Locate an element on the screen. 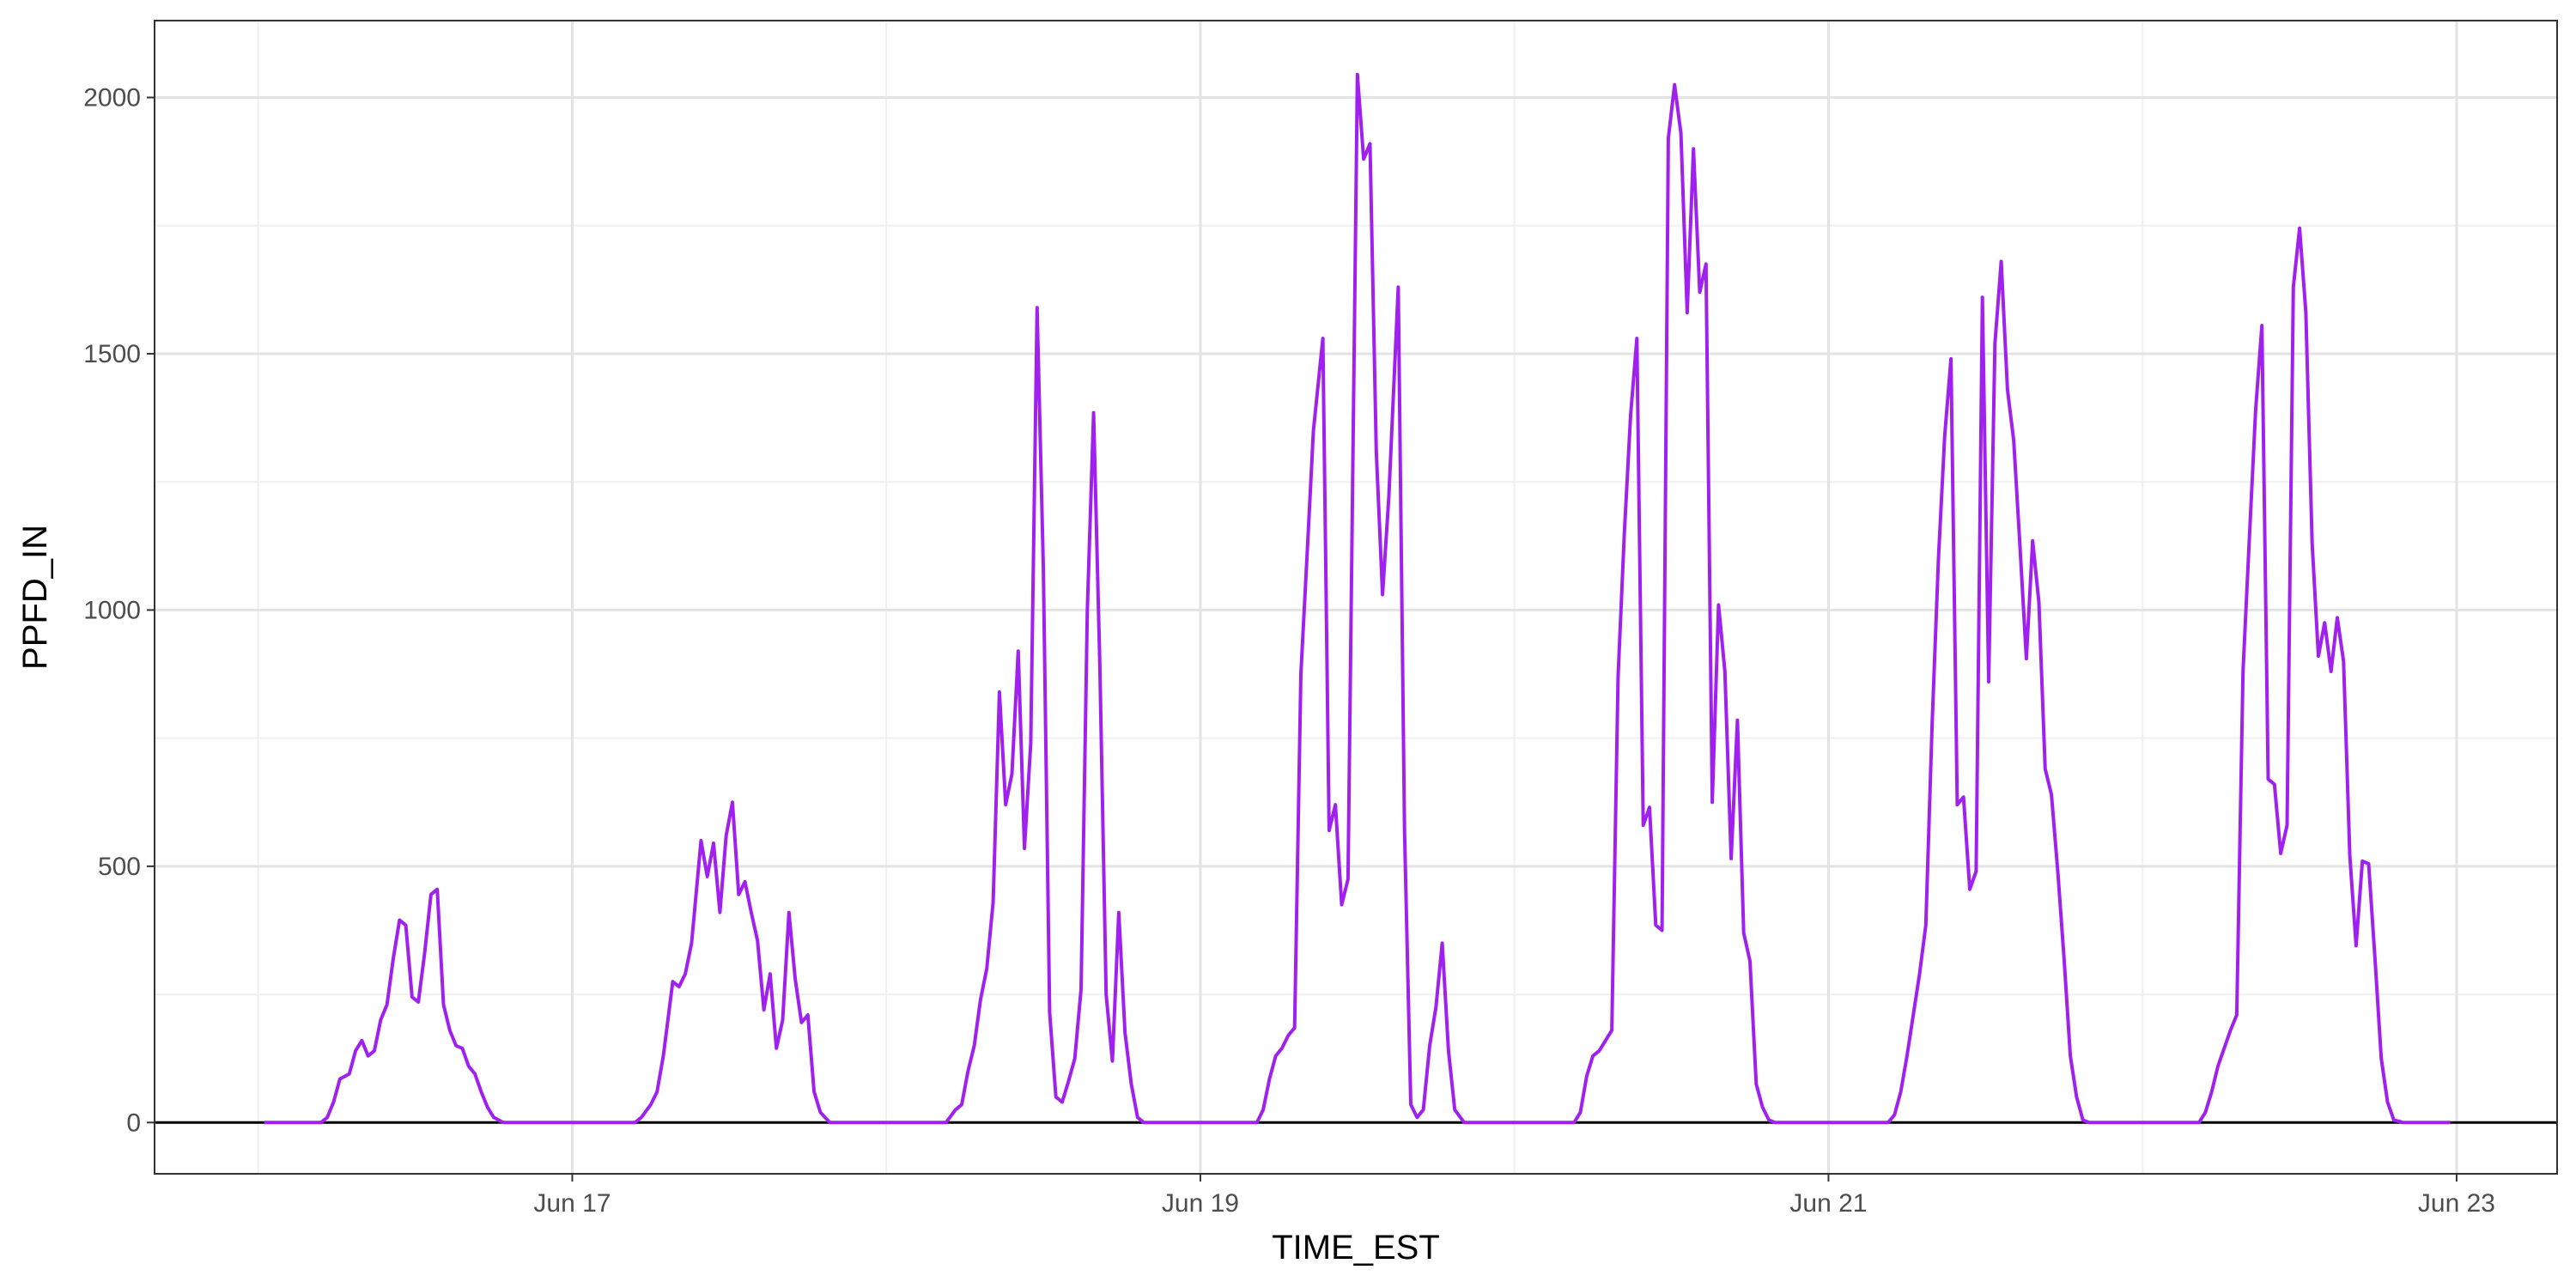  y-tick-label: 1500 is located at coordinates (112, 354).